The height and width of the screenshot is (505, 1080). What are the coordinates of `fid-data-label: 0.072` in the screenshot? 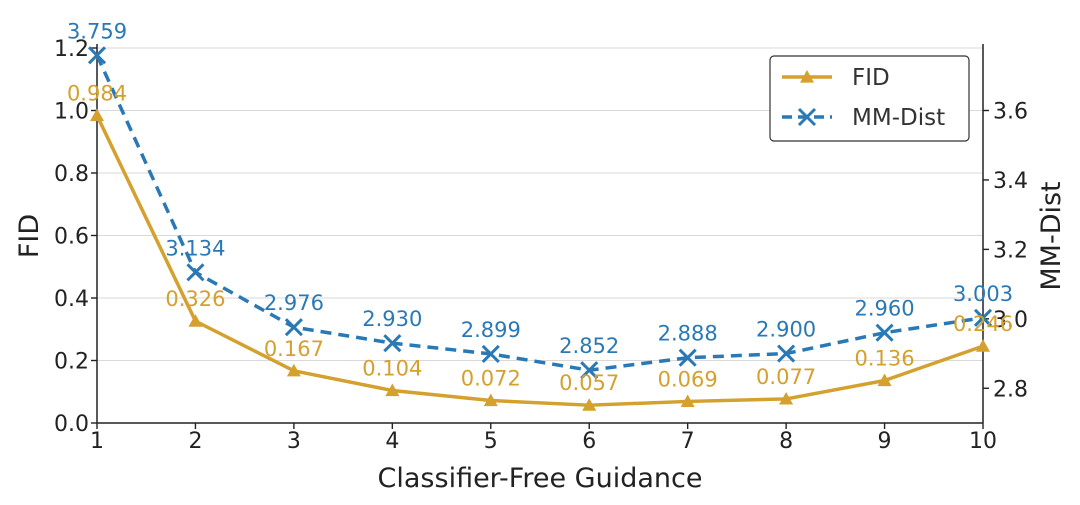 It's located at (491, 379).